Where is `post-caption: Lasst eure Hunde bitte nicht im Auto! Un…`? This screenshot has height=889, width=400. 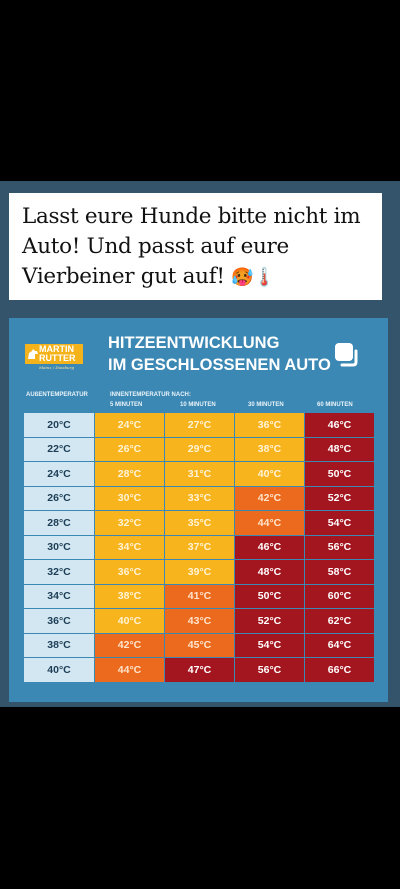
post-caption: Lasst eure Hunde bitte nicht im Auto! Un… is located at coordinates (195, 246).